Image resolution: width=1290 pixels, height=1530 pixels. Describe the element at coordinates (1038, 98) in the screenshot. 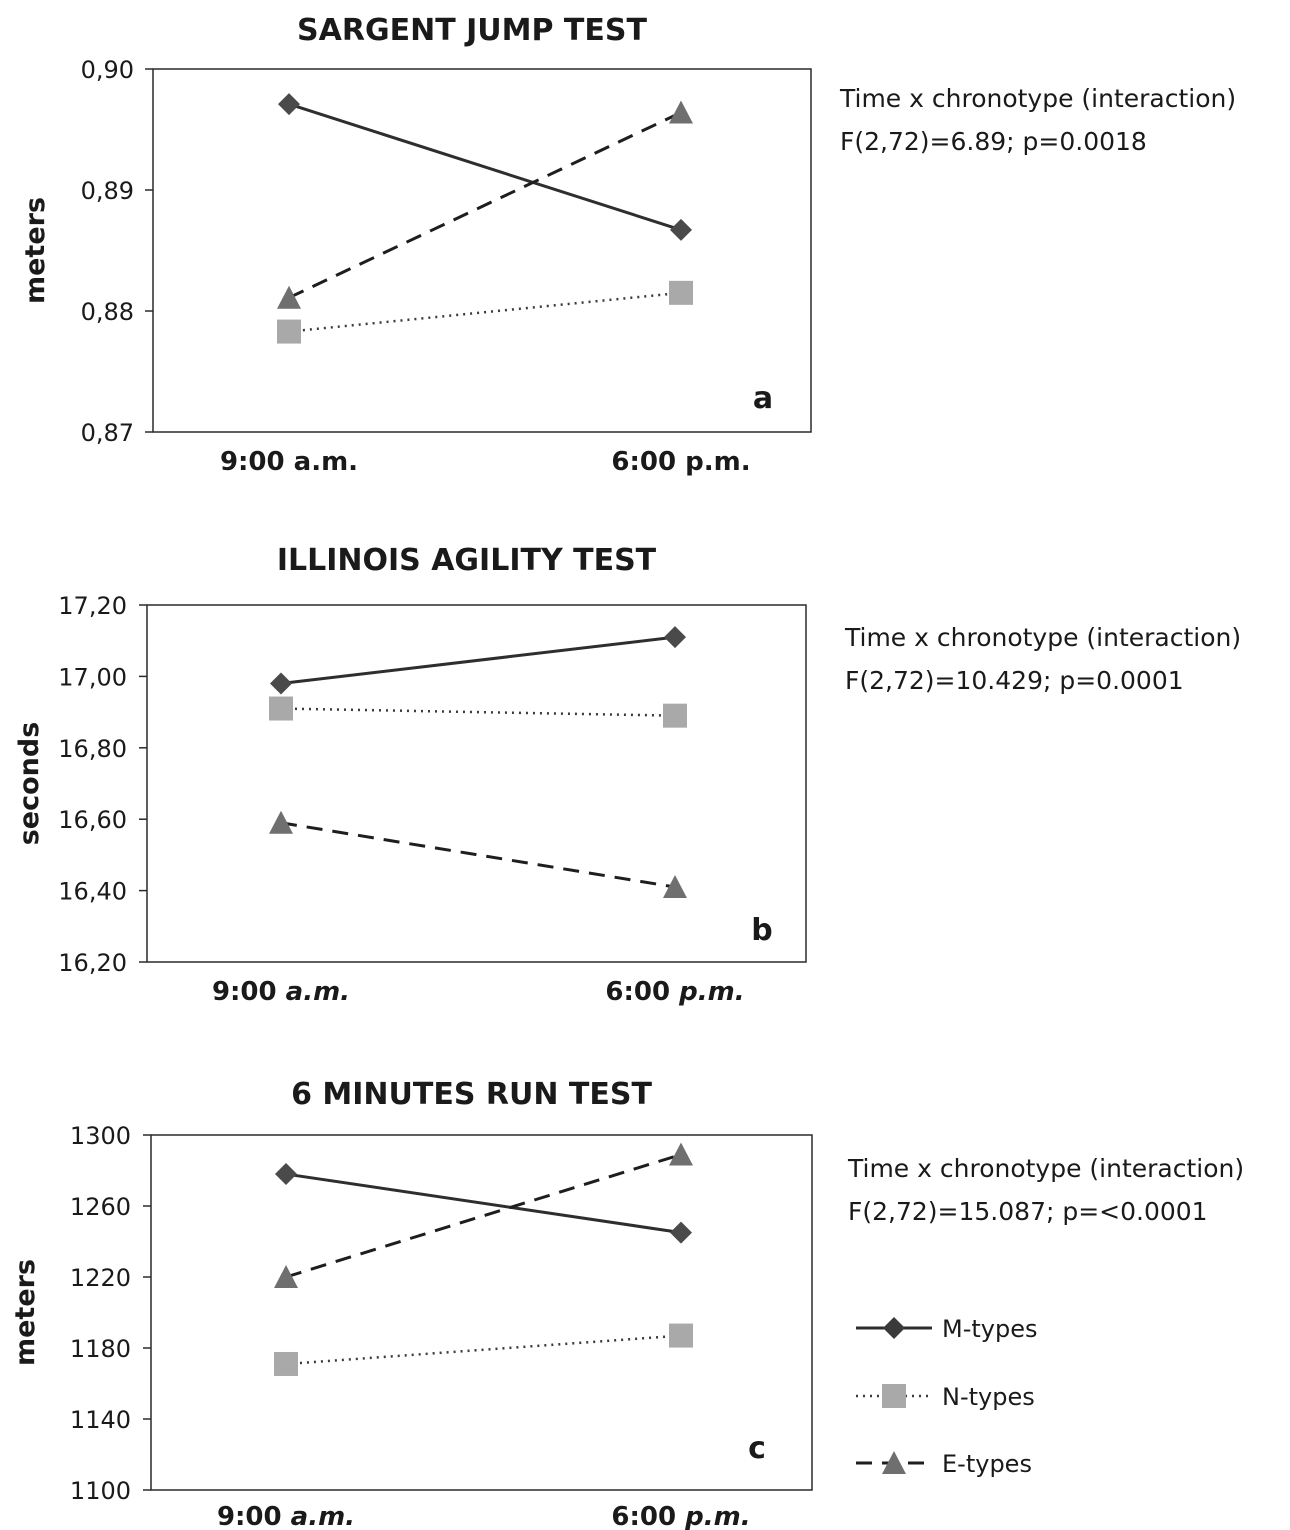

I see `annotation-a-line-1: Time x chronotype (interaction)` at that location.